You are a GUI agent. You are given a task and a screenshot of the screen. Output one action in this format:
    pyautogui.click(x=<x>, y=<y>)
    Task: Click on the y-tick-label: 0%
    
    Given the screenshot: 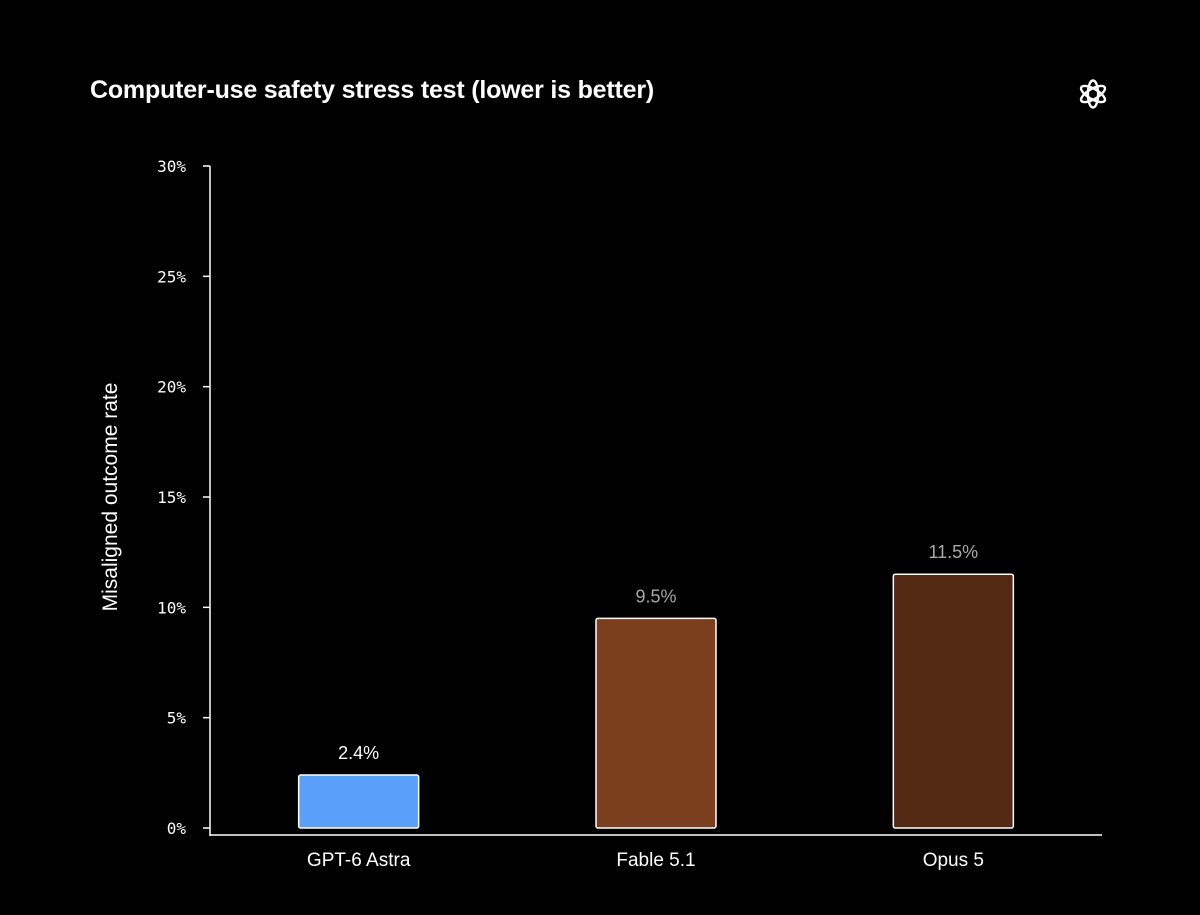 What is the action you would take?
    pyautogui.click(x=177, y=828)
    